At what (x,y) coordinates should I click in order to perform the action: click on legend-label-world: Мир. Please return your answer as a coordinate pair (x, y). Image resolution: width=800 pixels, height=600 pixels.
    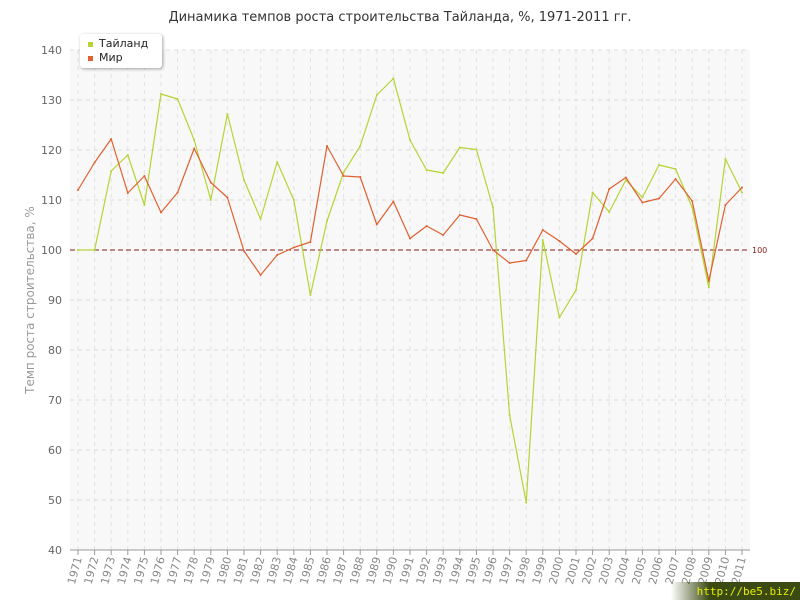
    Looking at the image, I should click on (111, 57).